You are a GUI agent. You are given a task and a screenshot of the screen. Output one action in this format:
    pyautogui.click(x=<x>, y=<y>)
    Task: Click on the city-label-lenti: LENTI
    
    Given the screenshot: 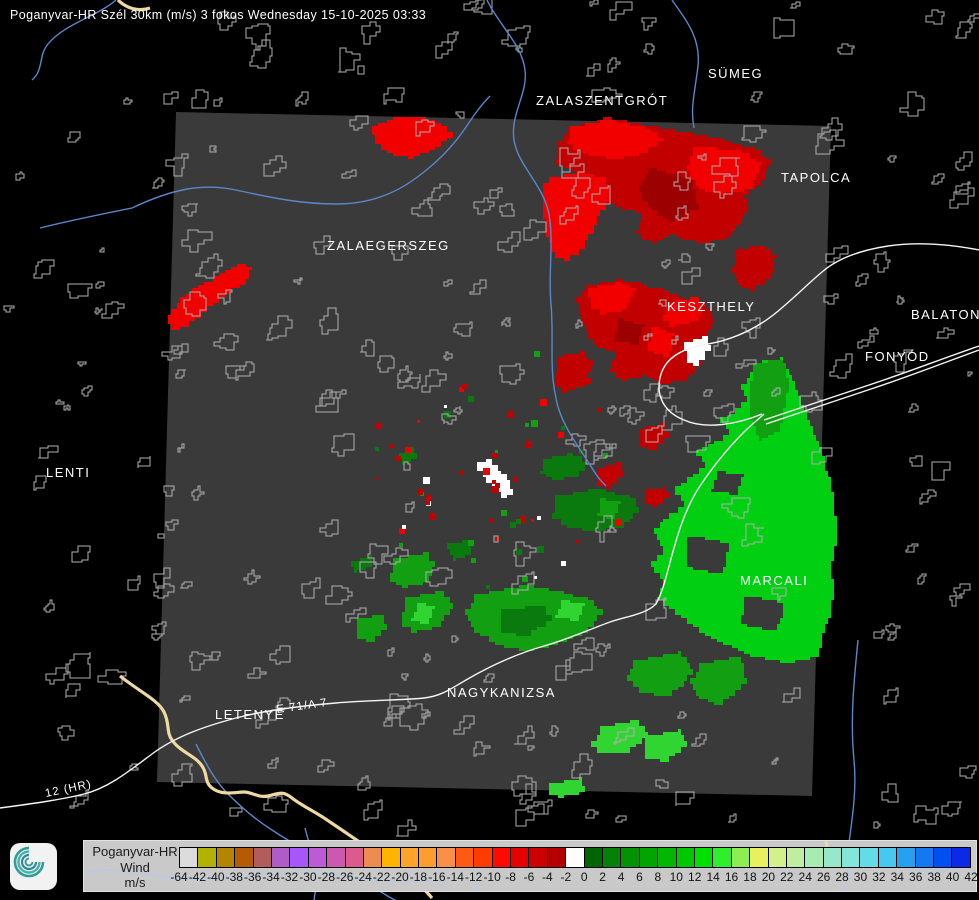 What is the action you would take?
    pyautogui.click(x=68, y=472)
    